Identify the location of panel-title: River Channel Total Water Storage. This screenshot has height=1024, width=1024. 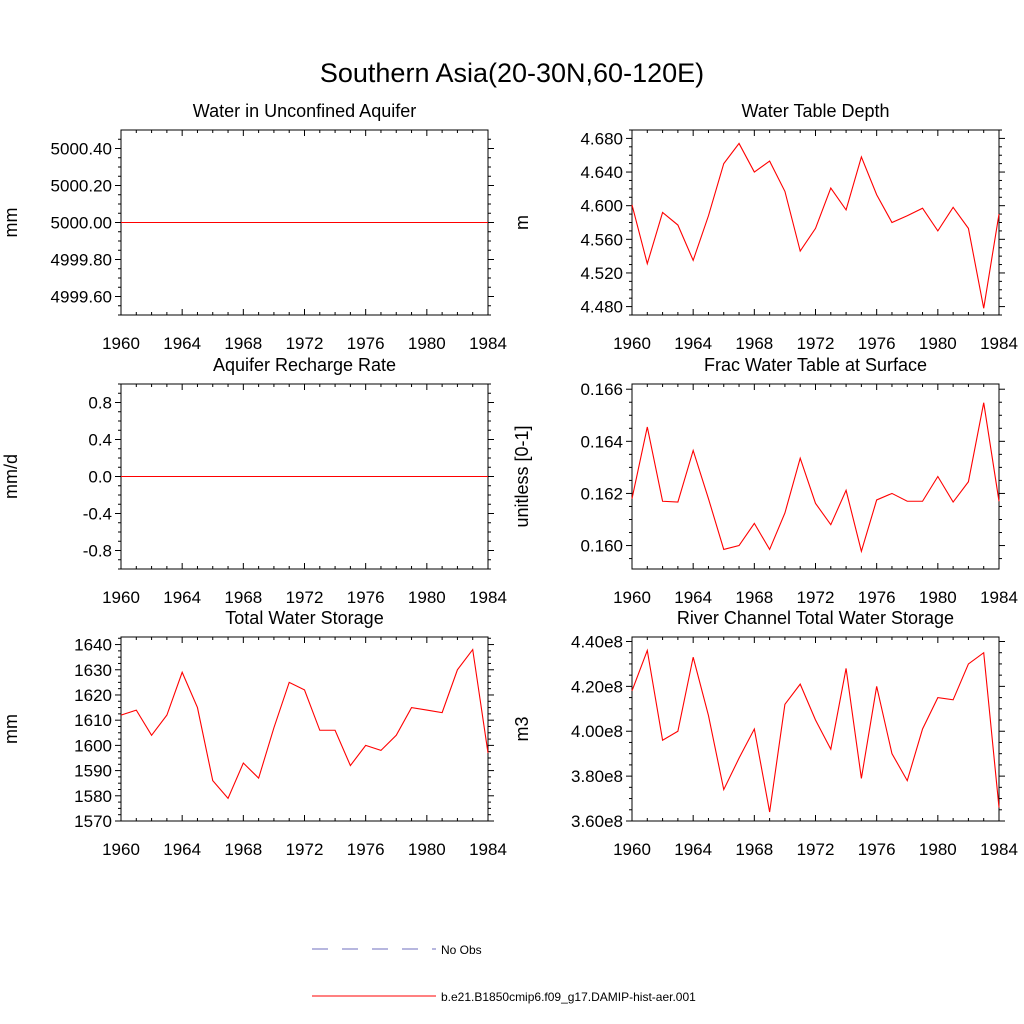
(815, 618).